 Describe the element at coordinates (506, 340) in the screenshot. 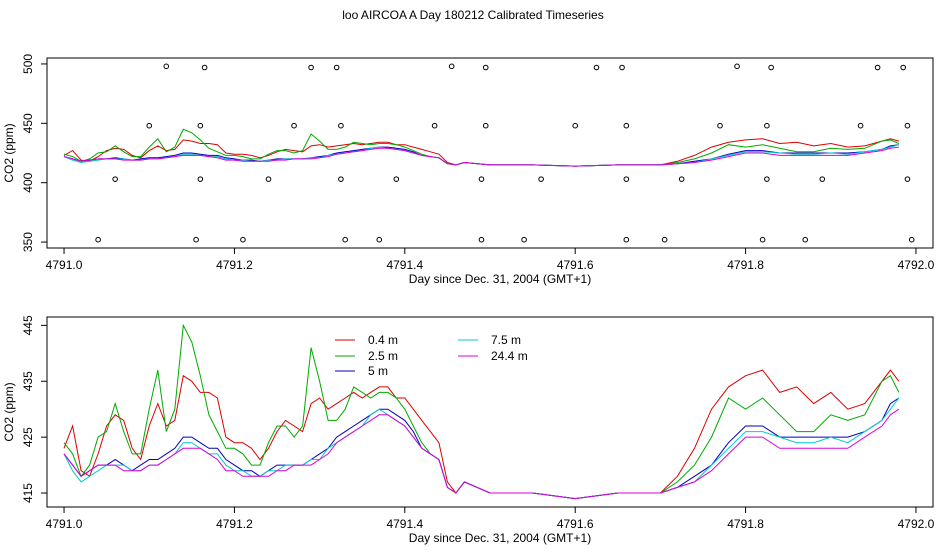

I see `legend-label: 7.5 m` at that location.